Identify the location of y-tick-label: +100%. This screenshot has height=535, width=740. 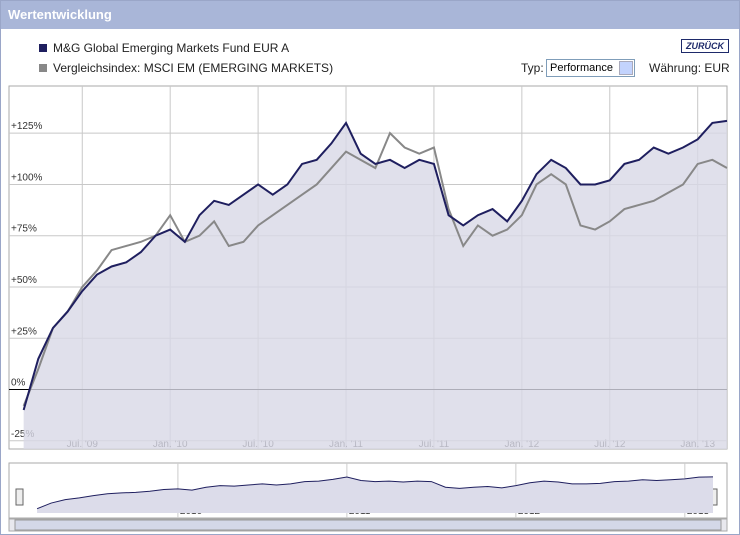
(27, 177).